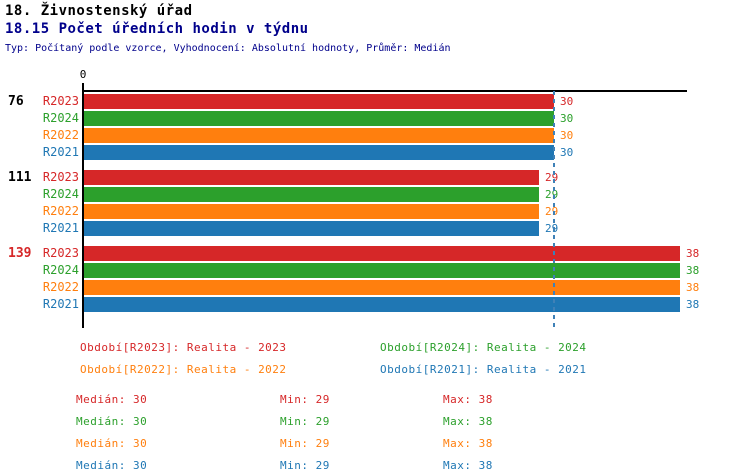 Image resolution: width=750 pixels, height=476 pixels. What do you see at coordinates (483, 347) in the screenshot?
I see `legend-item-R2024: Období[R2024]: Realita - 2024` at bounding box center [483, 347].